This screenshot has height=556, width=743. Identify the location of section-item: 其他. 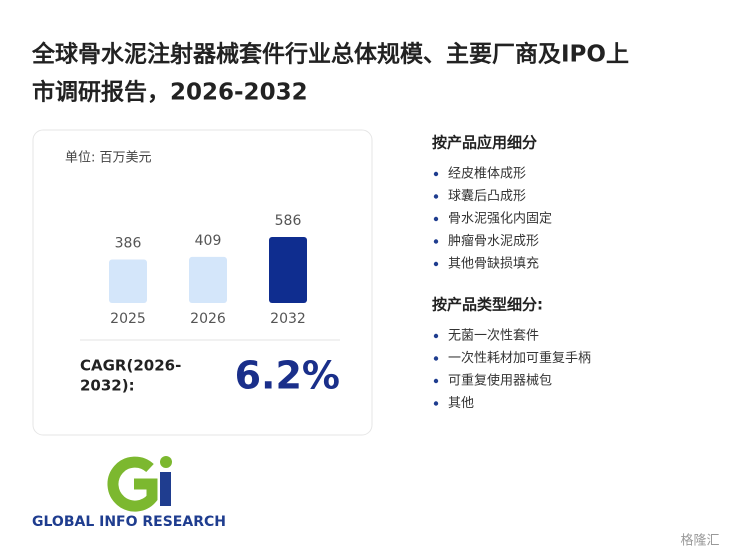
(461, 403).